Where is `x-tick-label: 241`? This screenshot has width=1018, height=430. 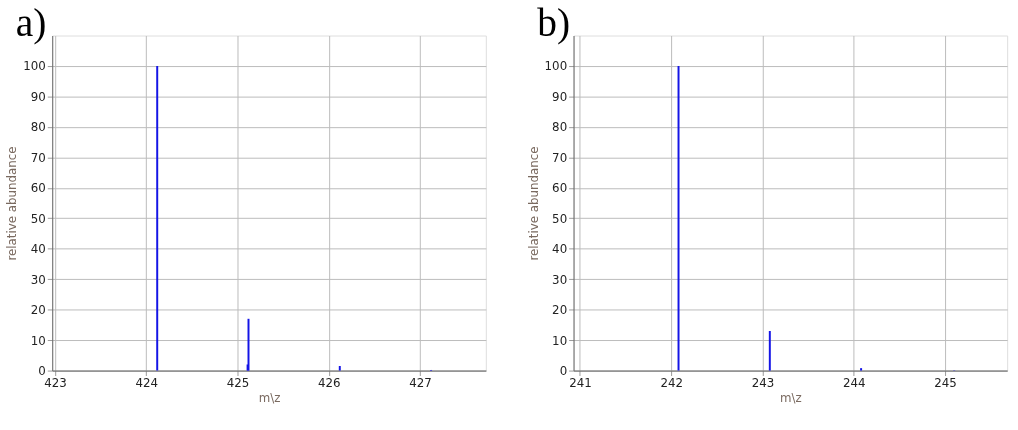
x-tick-label: 241 is located at coordinates (580, 382).